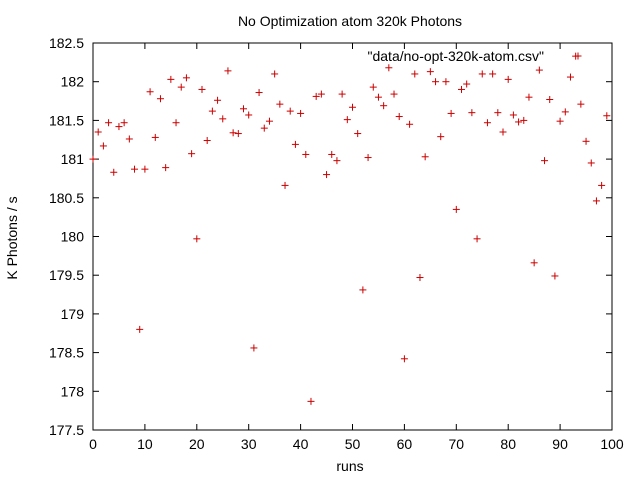 This screenshot has height=480, width=640. Describe the element at coordinates (73, 314) in the screenshot. I see `y-tick-label: 179` at that location.